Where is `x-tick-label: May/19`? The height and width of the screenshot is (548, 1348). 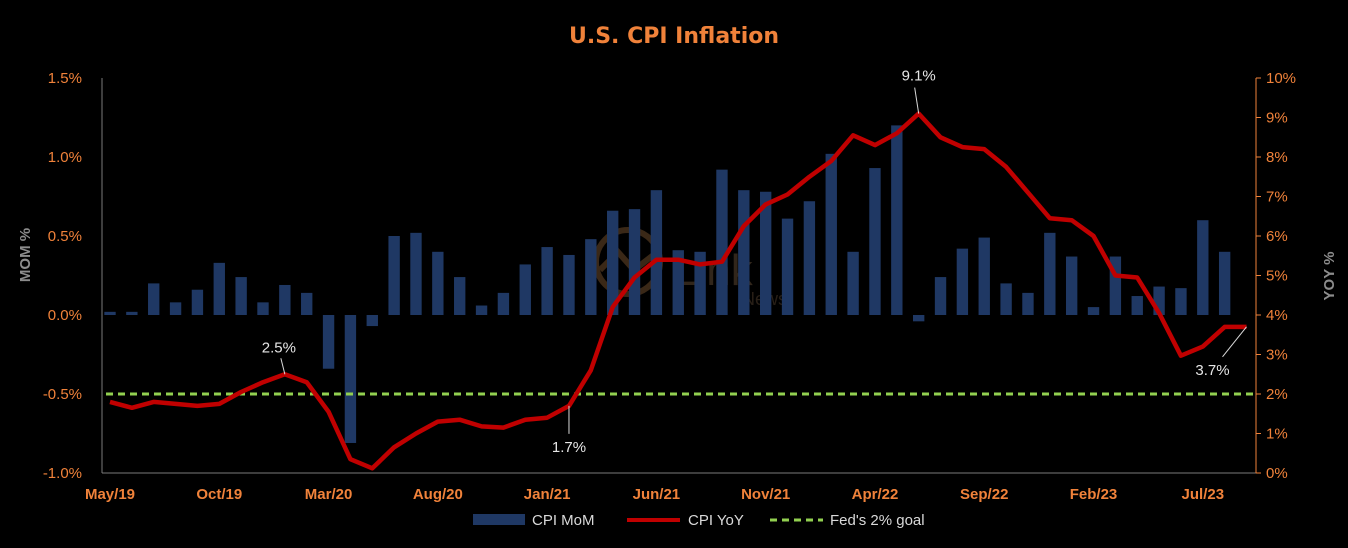 x-tick-label: May/19 is located at coordinates (110, 494).